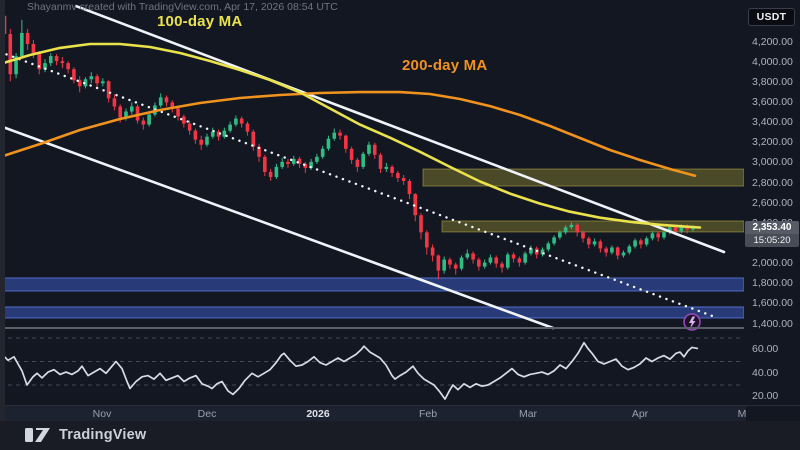 The image size is (800, 450). Describe the element at coordinates (772, 162) in the screenshot. I see `price-tick-3000: 3,000.00` at that location.